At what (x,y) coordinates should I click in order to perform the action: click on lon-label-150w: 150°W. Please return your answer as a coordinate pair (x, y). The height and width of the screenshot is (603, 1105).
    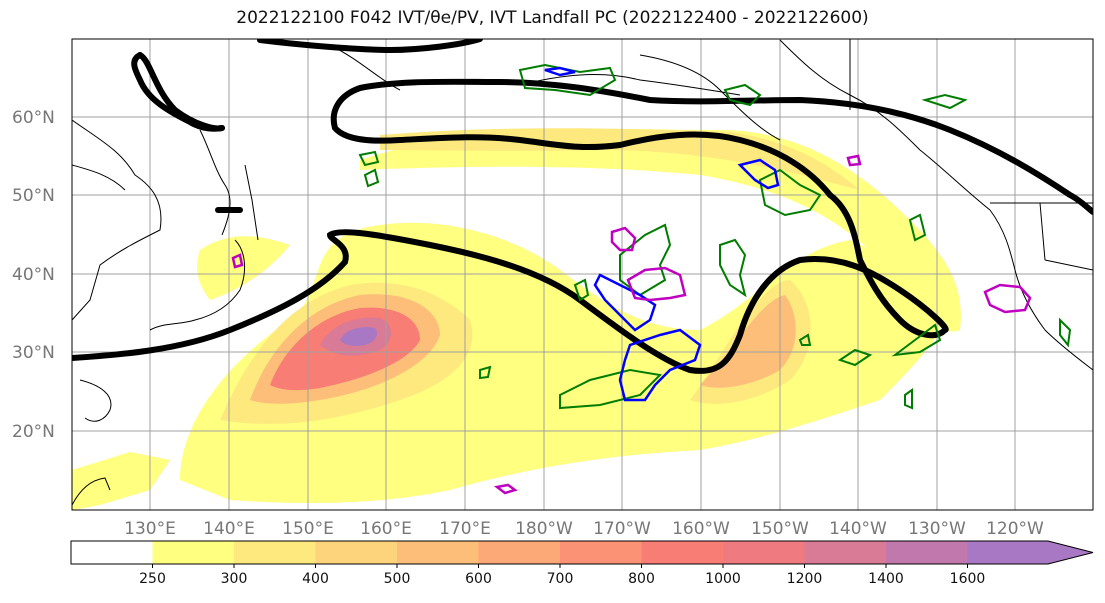
    Looking at the image, I should click on (780, 529).